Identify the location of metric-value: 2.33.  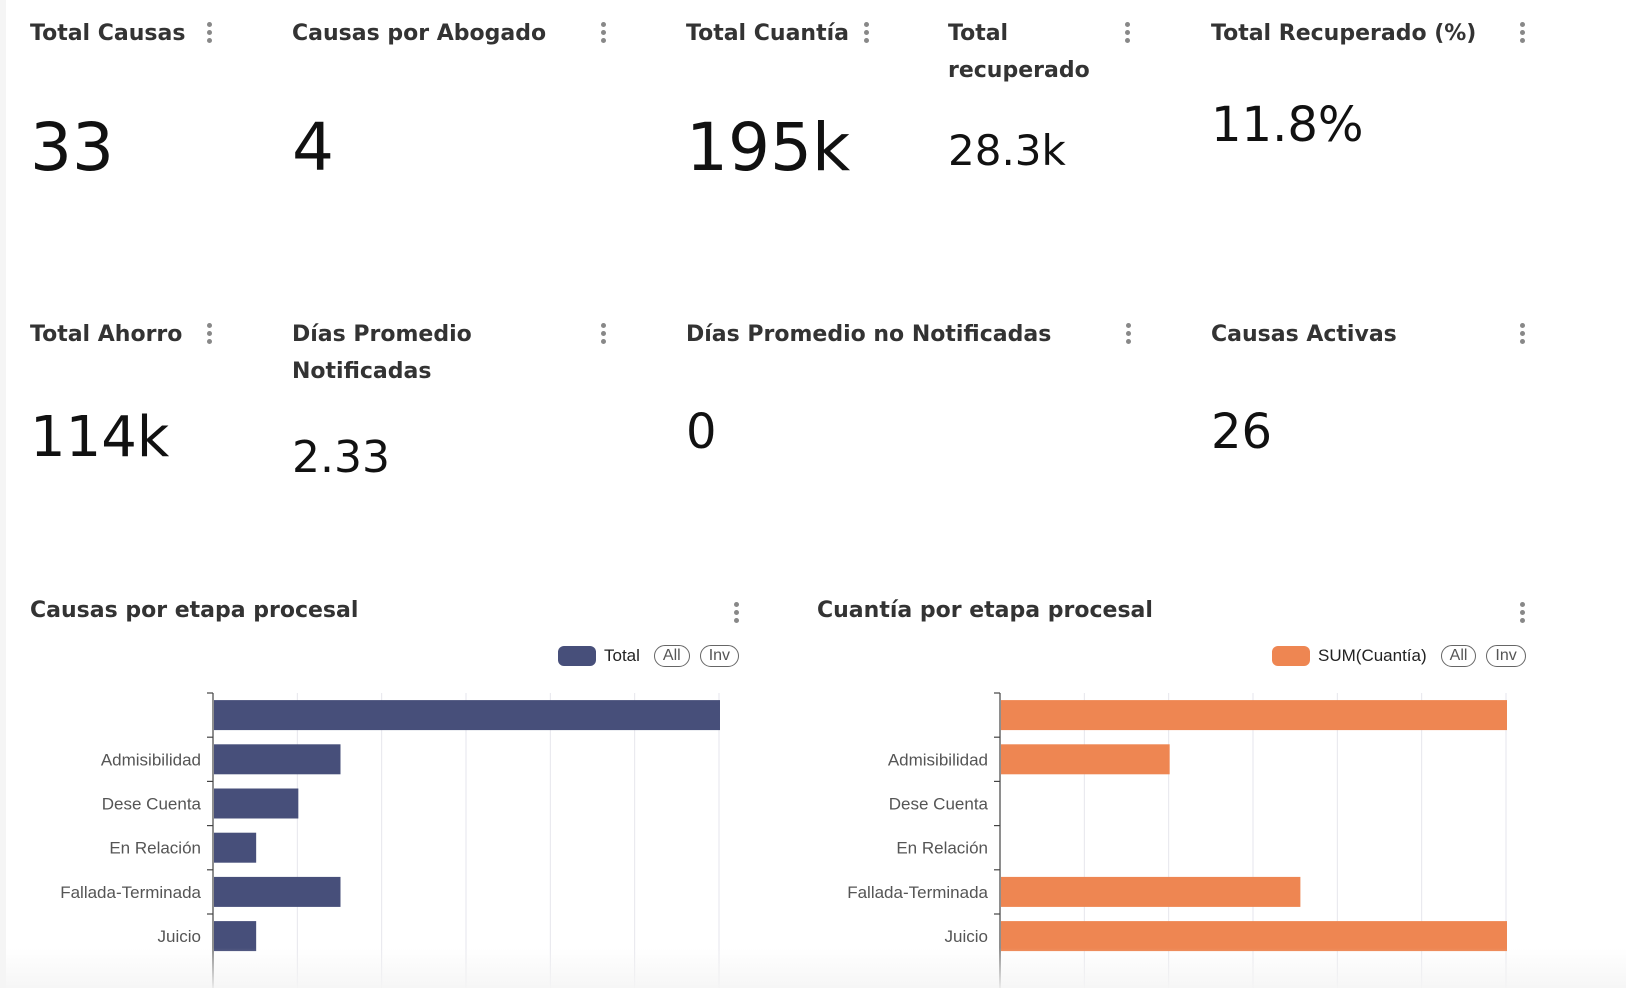
(341, 457).